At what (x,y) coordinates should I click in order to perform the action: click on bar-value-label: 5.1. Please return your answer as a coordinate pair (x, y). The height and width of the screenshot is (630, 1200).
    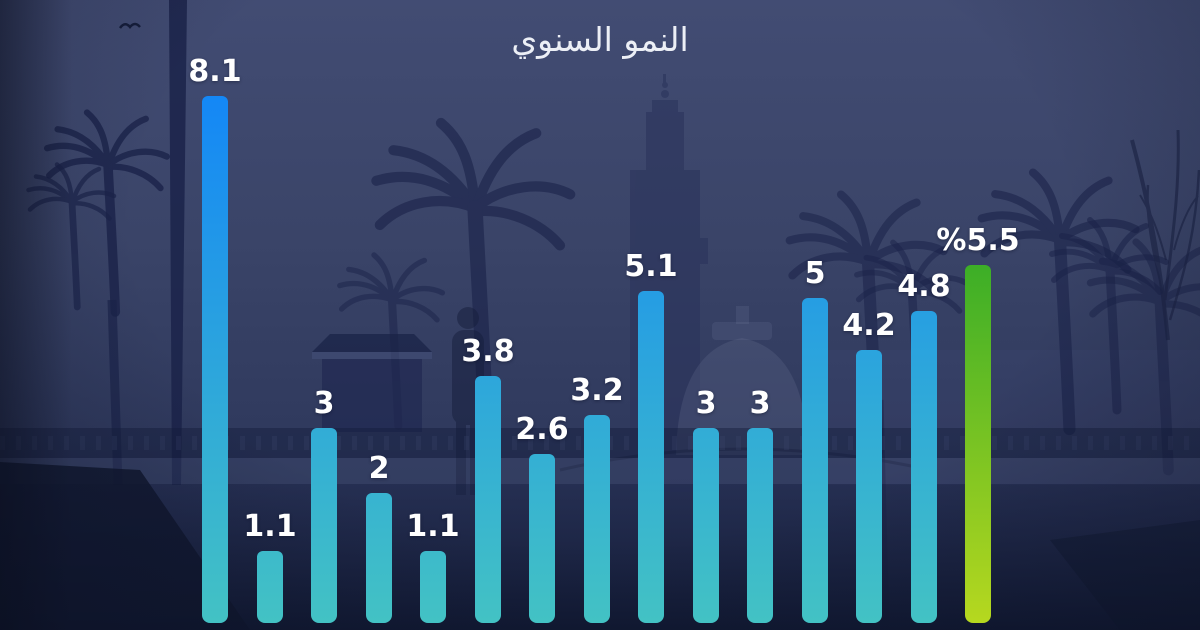
    Looking at the image, I should click on (651, 266).